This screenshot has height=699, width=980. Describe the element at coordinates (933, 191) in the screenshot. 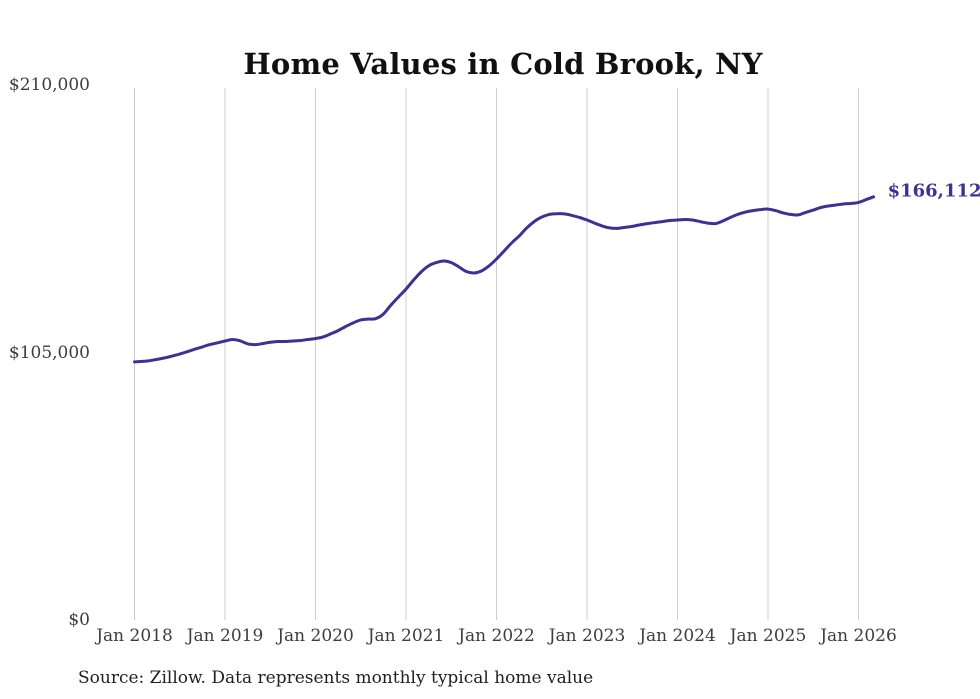

I see `series-end-value-label: $166,112` at that location.